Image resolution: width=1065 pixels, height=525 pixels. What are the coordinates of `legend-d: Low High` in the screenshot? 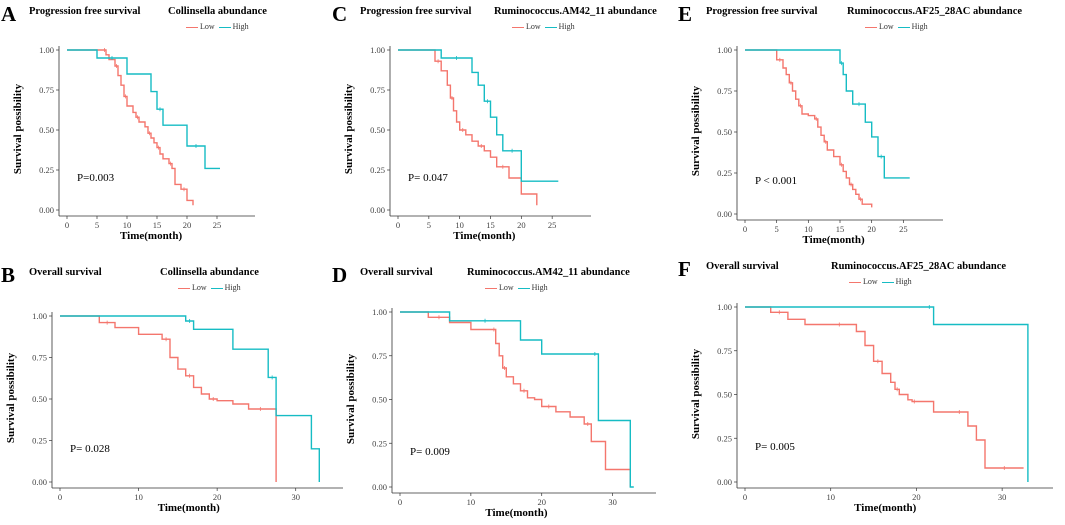 It's located at (514, 287).